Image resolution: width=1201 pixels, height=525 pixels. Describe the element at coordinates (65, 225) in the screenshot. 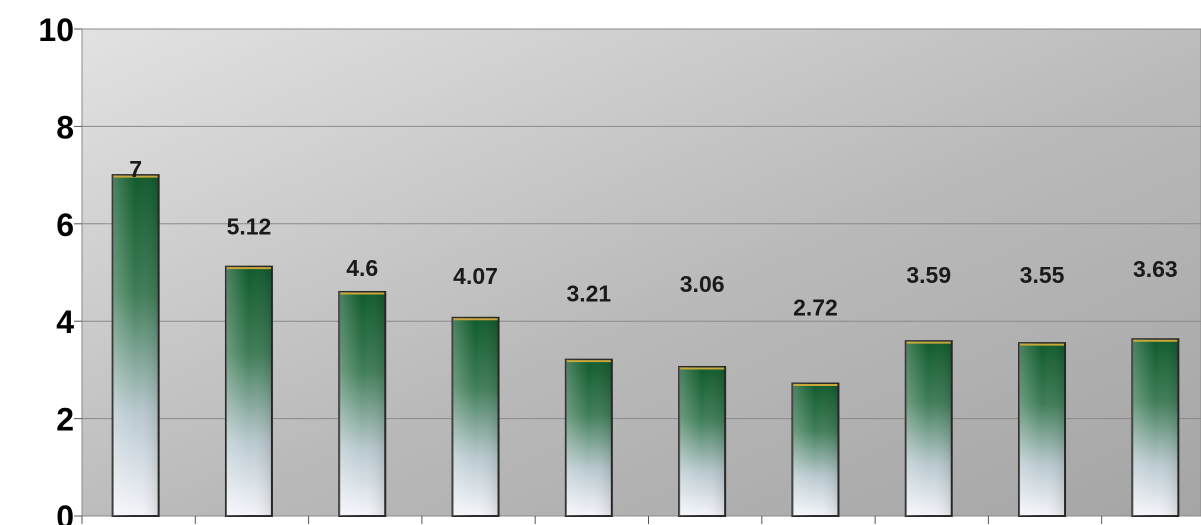

I see `y-tick-label: 6` at that location.